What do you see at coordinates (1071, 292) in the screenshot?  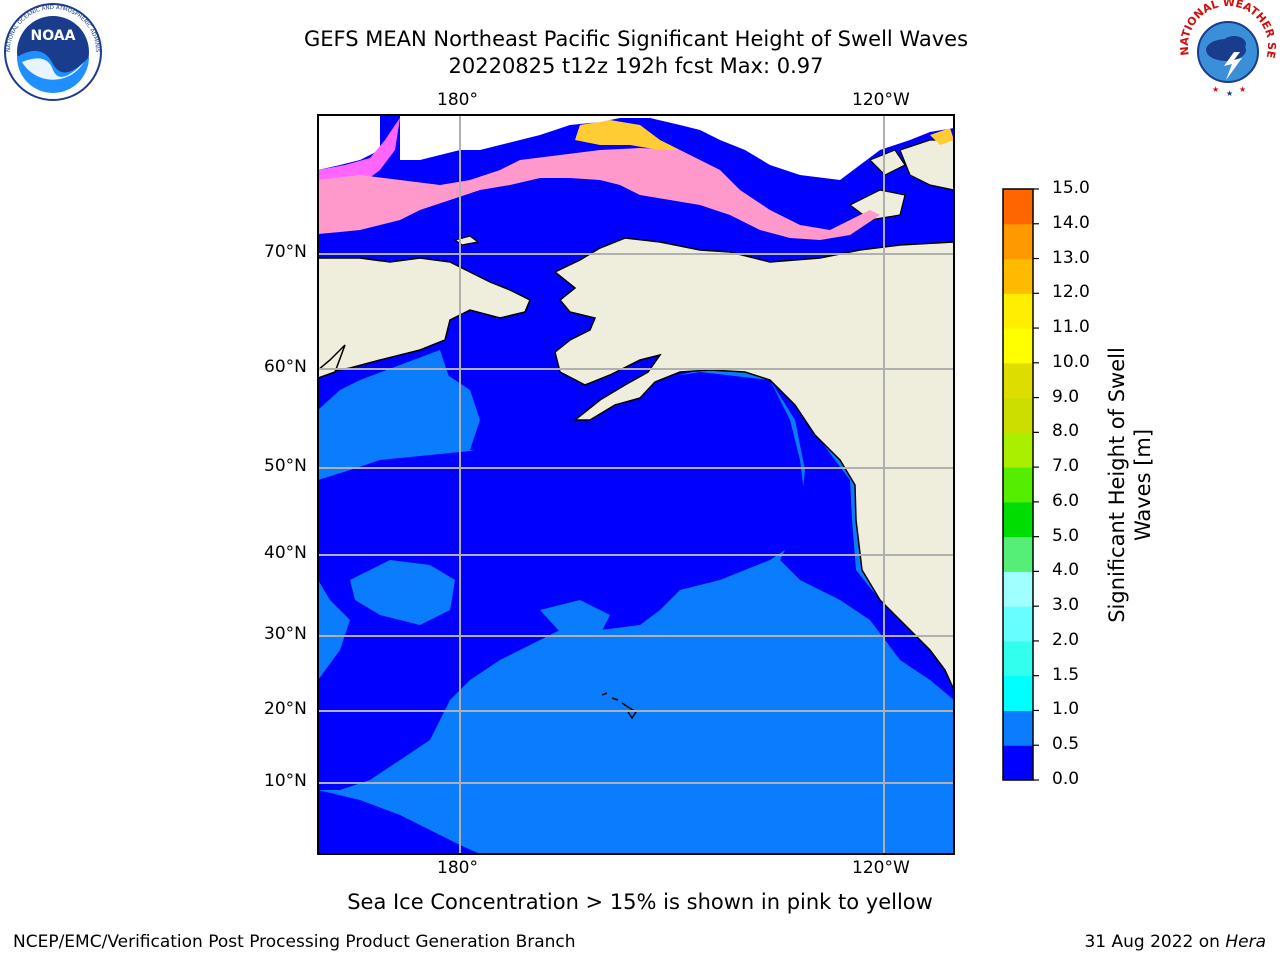 I see `colorbar-tick-label: 12.0` at bounding box center [1071, 292].